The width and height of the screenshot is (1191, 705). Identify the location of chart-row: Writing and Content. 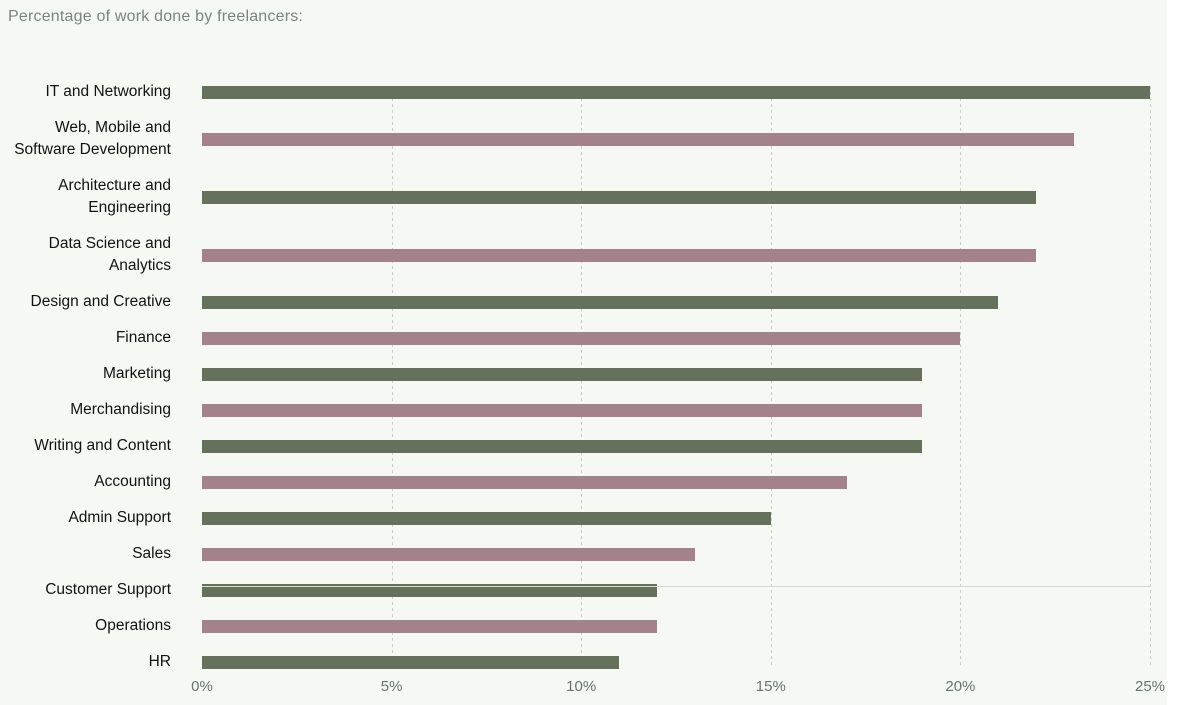
(583, 446).